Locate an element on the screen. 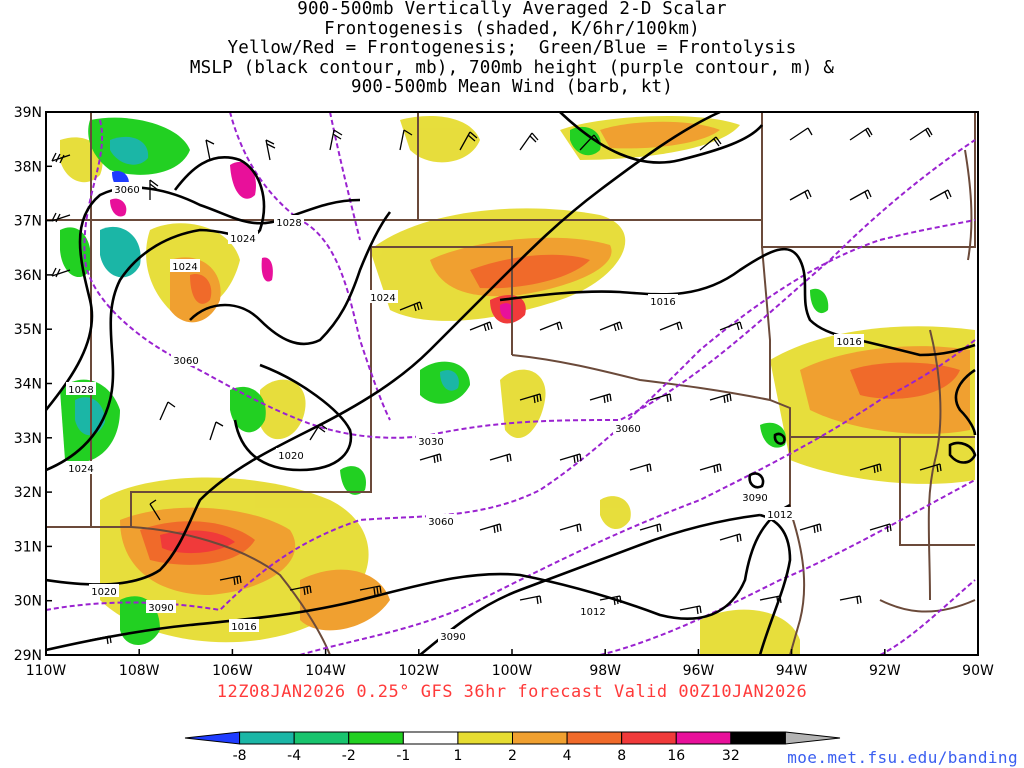 This screenshot has width=1024, height=768. lat-tick-label: 30N is located at coordinates (28, 602).